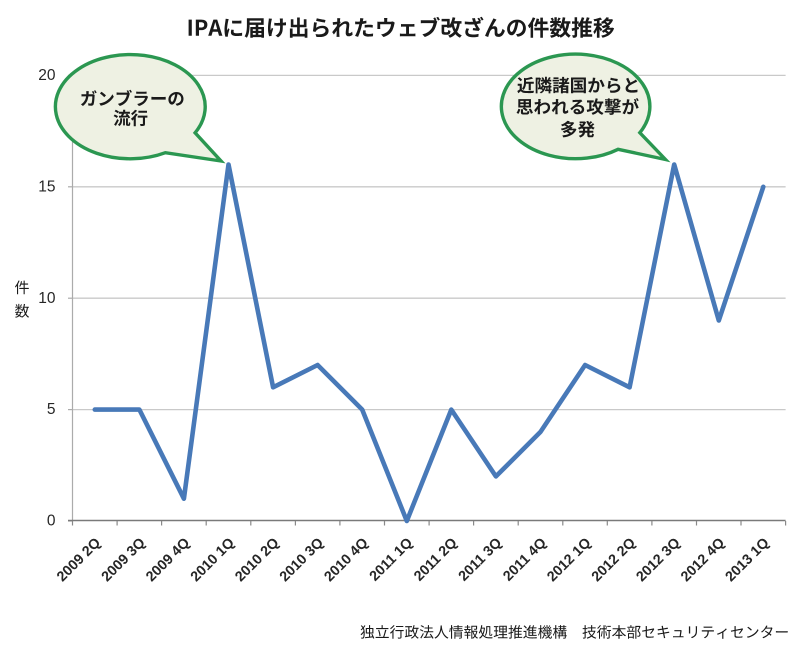  I want to click on svg-text: 0, so click(51, 521).